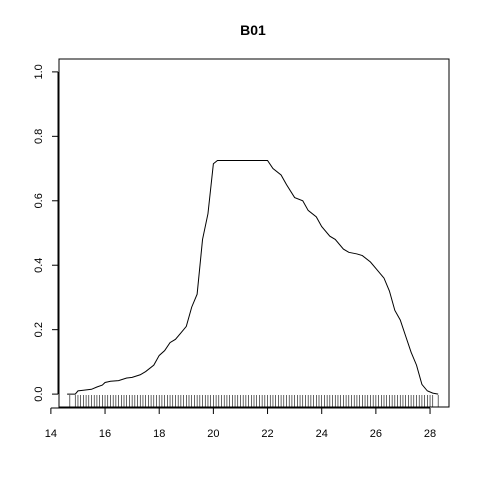 Image resolution: width=480 pixels, height=480 pixels. I want to click on y-axis: 0.0 0.2 0.4 0.6 0.8 1.0, so click(46, 233).